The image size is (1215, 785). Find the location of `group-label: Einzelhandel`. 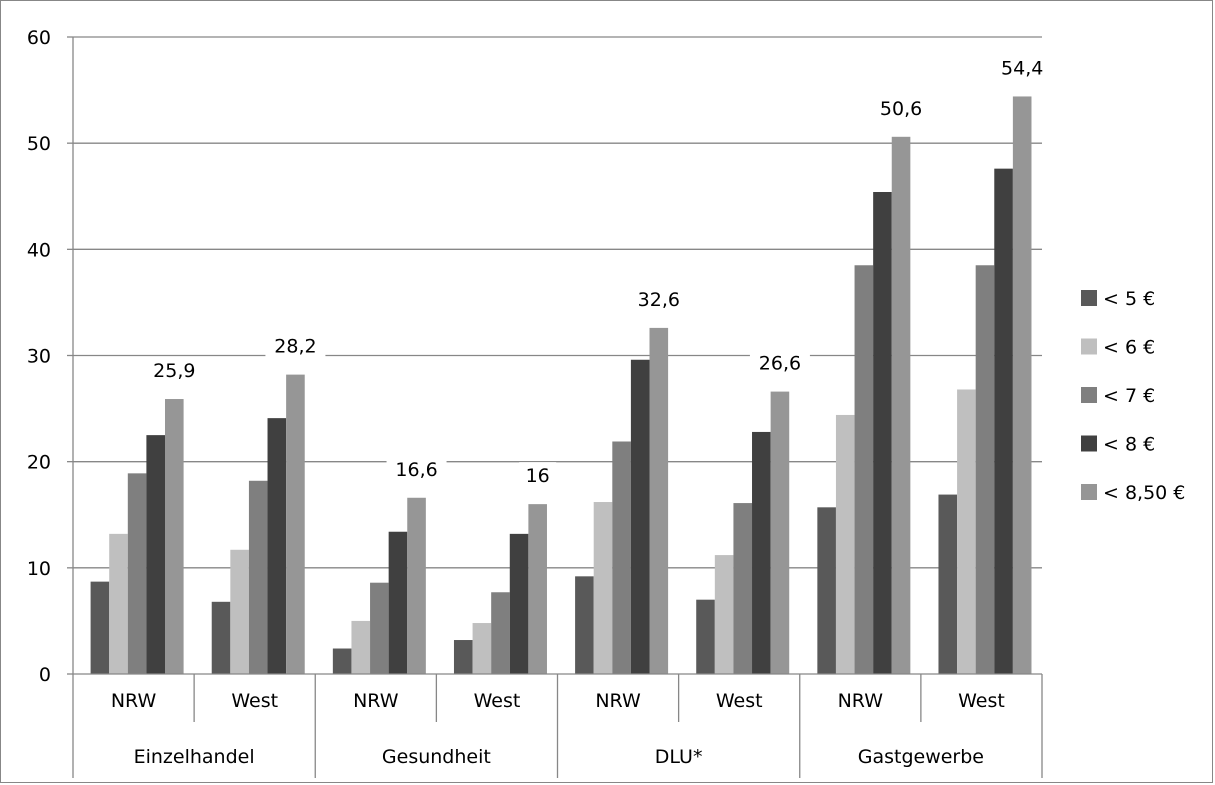

group-label: Einzelhandel is located at coordinates (194, 757).